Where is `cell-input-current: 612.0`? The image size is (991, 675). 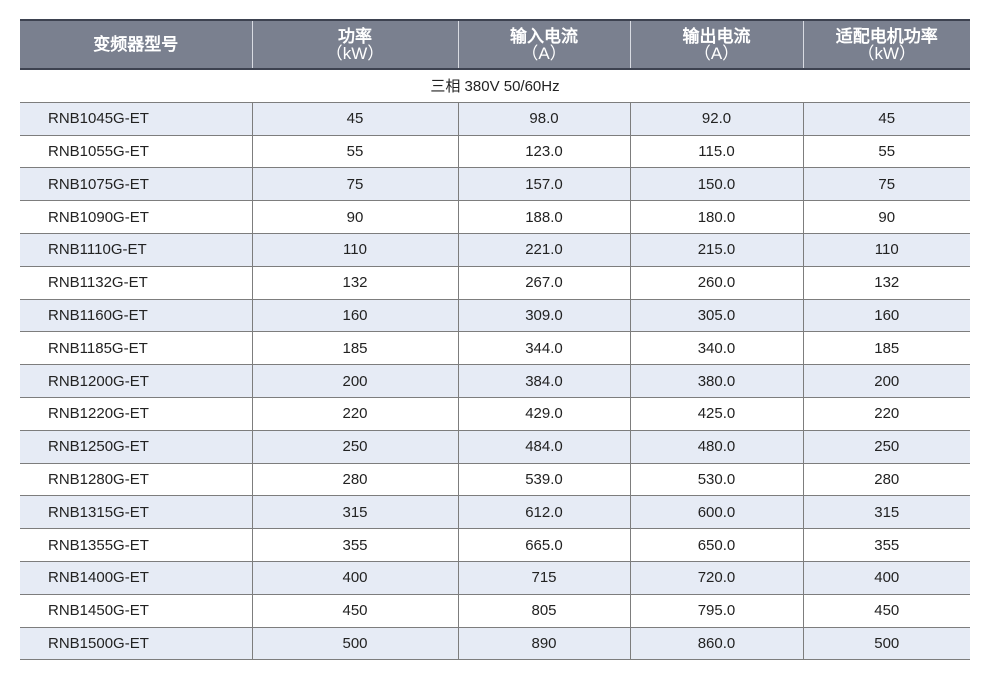
cell-input-current: 612.0 is located at coordinates (543, 512).